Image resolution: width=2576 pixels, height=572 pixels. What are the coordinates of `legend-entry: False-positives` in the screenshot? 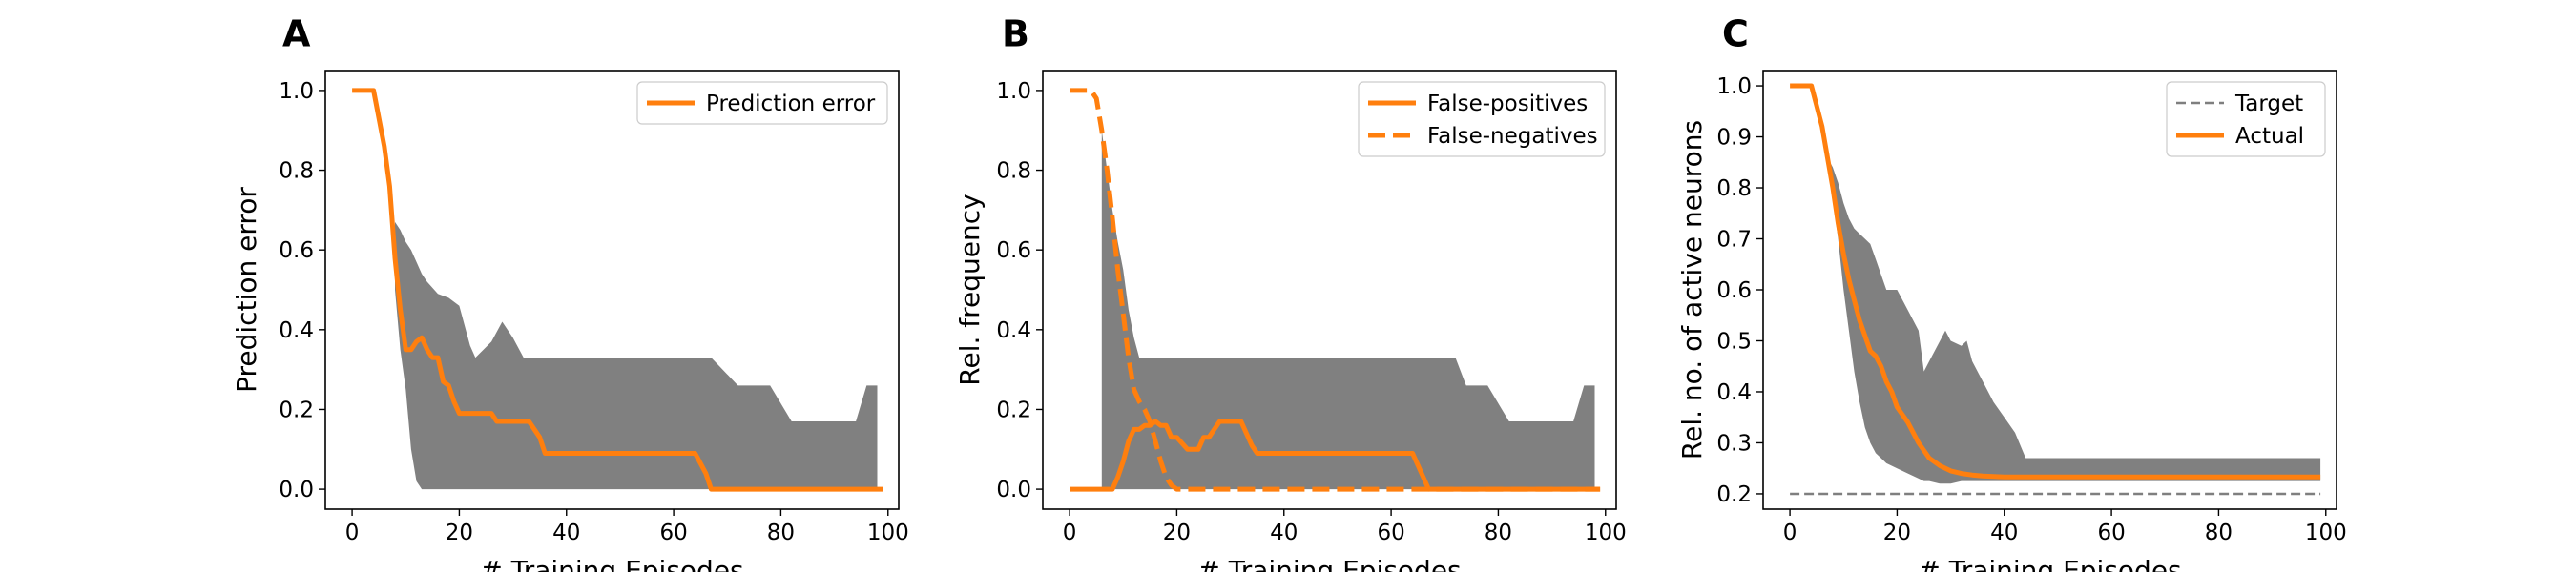 It's located at (1507, 104).